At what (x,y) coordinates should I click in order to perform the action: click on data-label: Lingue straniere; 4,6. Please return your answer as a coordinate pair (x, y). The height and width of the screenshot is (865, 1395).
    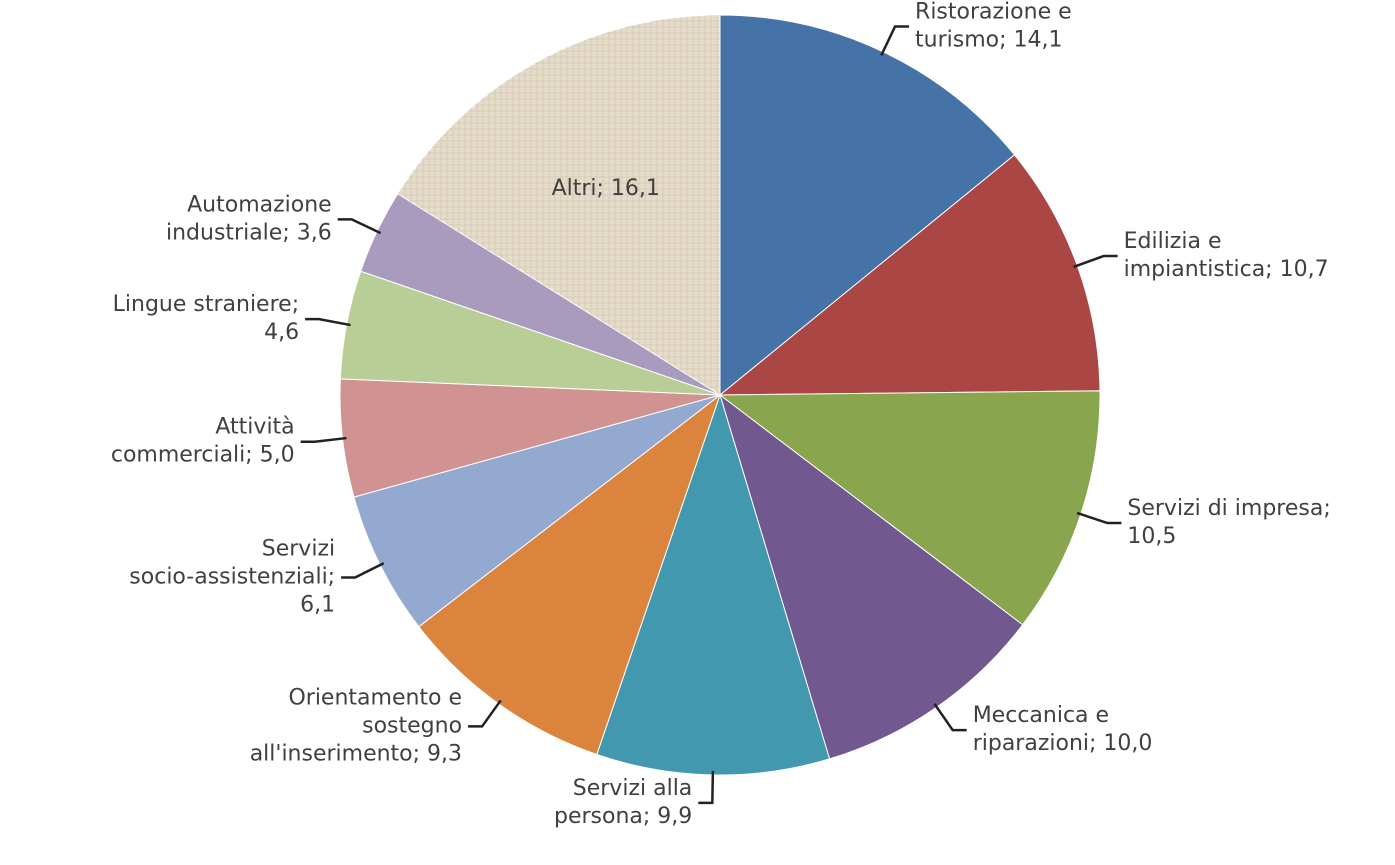
    Looking at the image, I should click on (206, 318).